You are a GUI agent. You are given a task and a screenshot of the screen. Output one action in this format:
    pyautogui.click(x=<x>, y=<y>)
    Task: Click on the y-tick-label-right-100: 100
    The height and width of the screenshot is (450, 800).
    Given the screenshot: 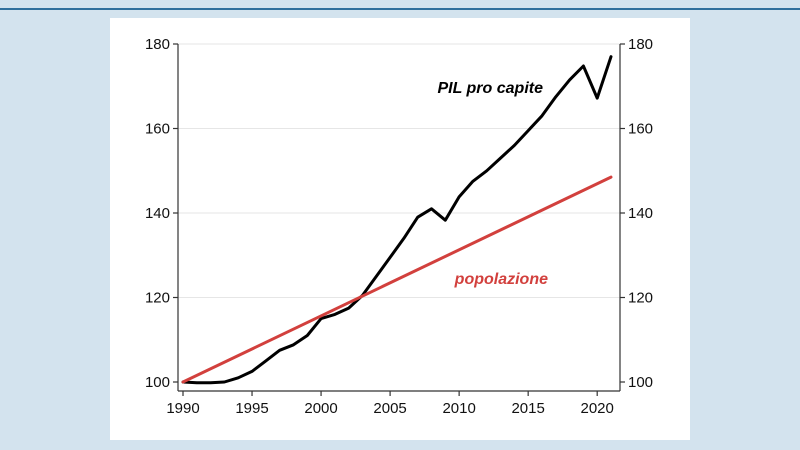 What is the action you would take?
    pyautogui.click(x=640, y=382)
    